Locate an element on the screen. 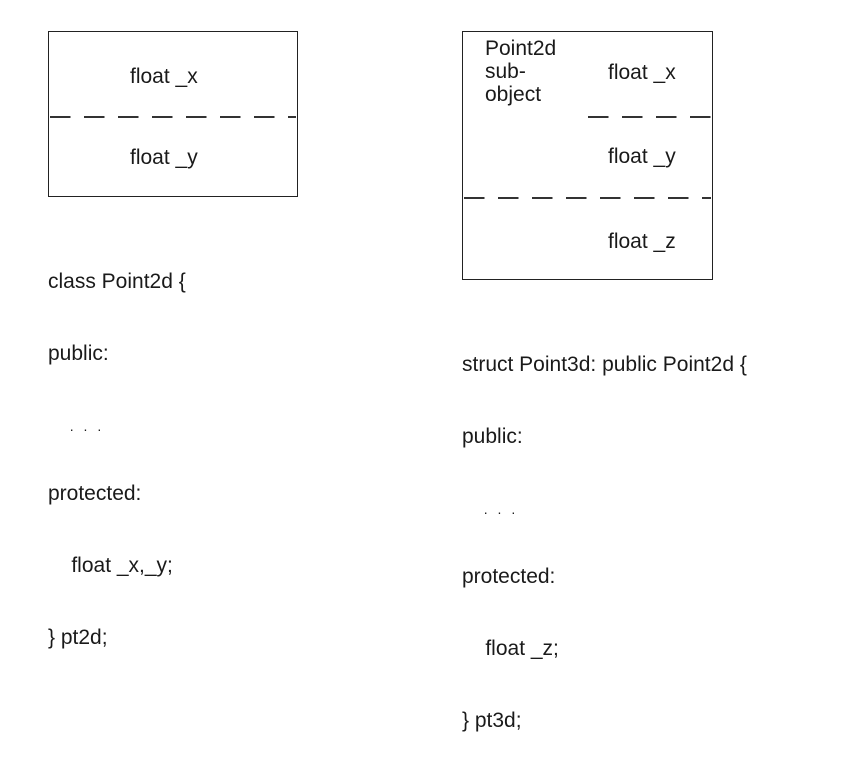 The image size is (849, 757). point3d-layout-box is located at coordinates (587, 155).